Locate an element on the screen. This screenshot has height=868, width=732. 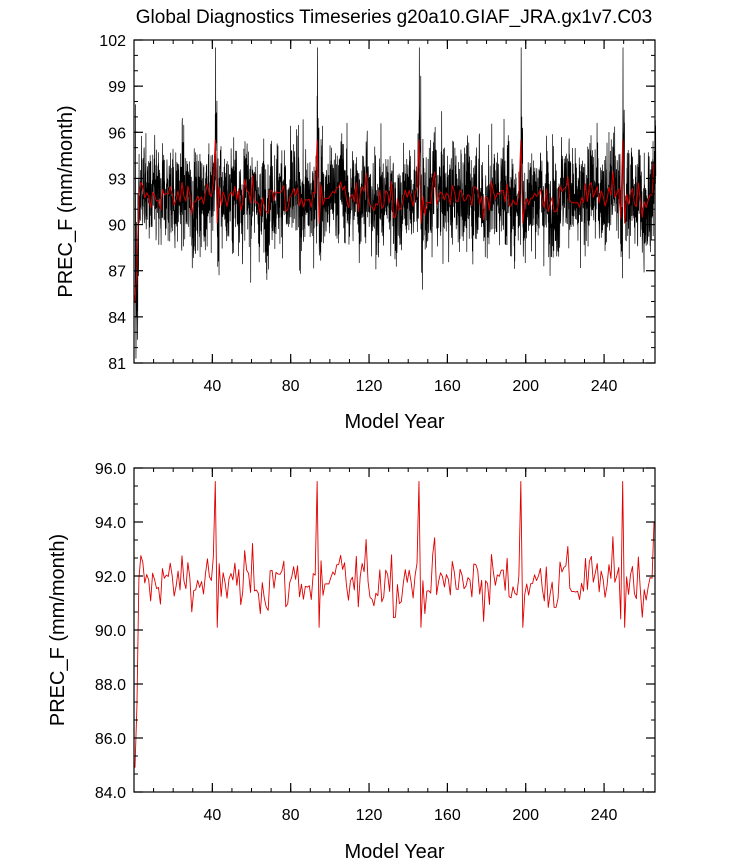
top-x-tick-label: 160 is located at coordinates (447, 386).